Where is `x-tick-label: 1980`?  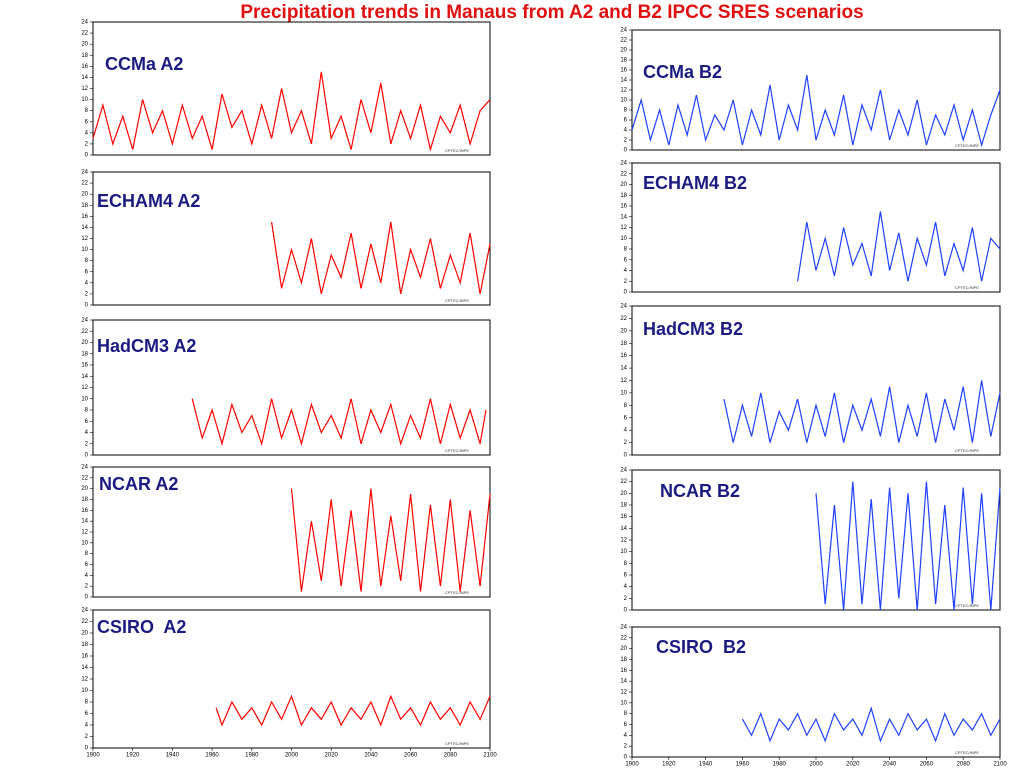
x-tick-label: 1980 is located at coordinates (252, 756).